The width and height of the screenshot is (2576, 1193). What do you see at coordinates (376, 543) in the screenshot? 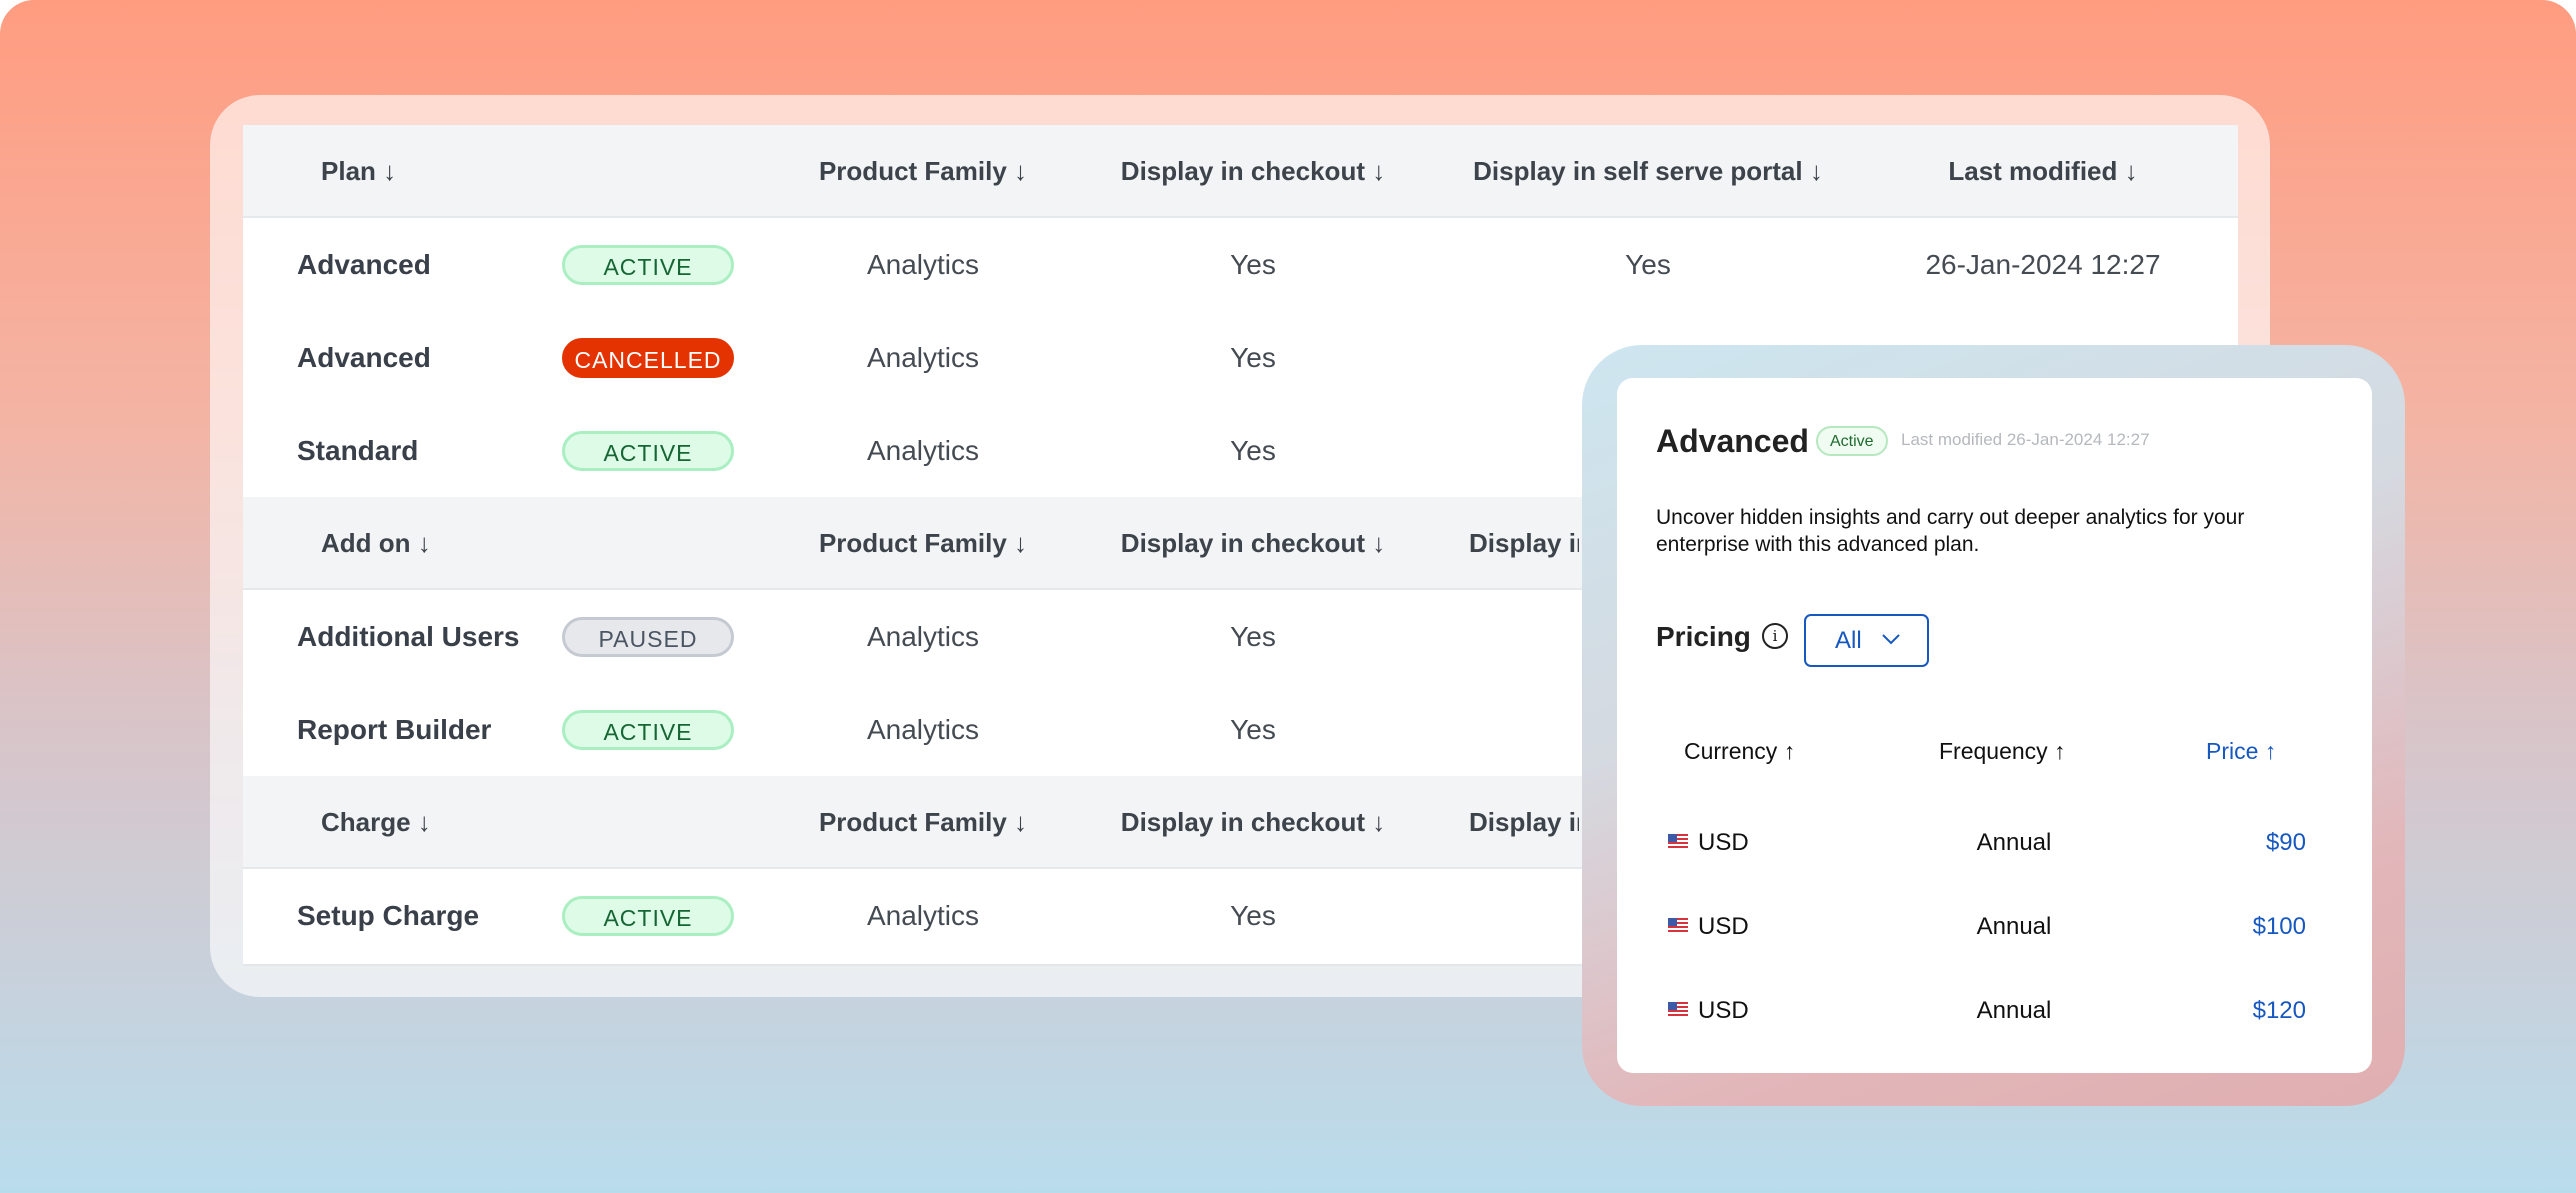
I see `sort-by-name: Add on ↓` at bounding box center [376, 543].